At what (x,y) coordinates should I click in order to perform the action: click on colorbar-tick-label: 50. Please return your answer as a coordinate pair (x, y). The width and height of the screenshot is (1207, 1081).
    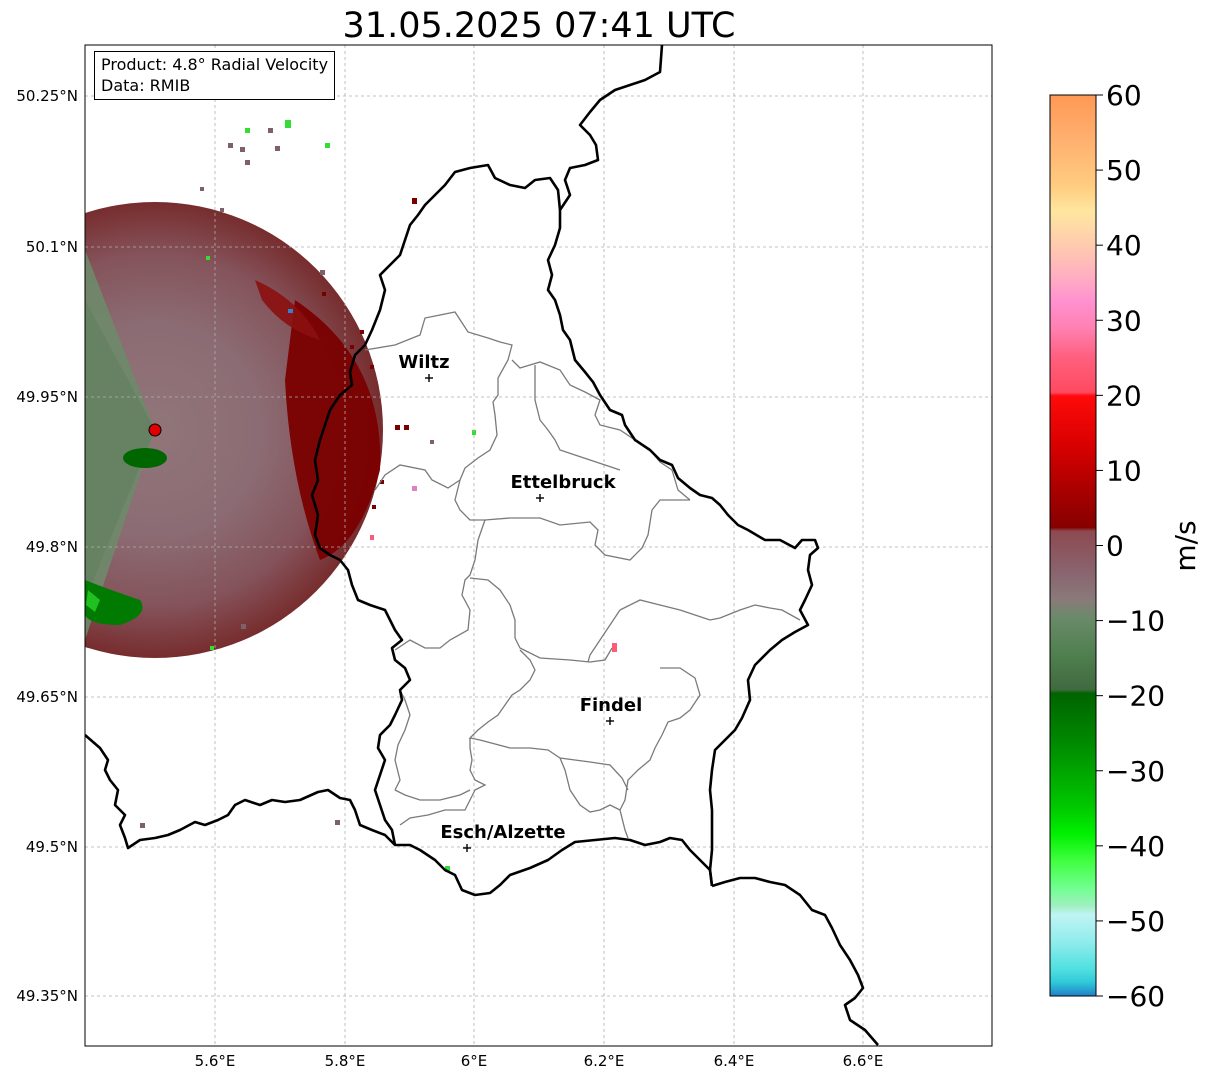
    Looking at the image, I should click on (1124, 170).